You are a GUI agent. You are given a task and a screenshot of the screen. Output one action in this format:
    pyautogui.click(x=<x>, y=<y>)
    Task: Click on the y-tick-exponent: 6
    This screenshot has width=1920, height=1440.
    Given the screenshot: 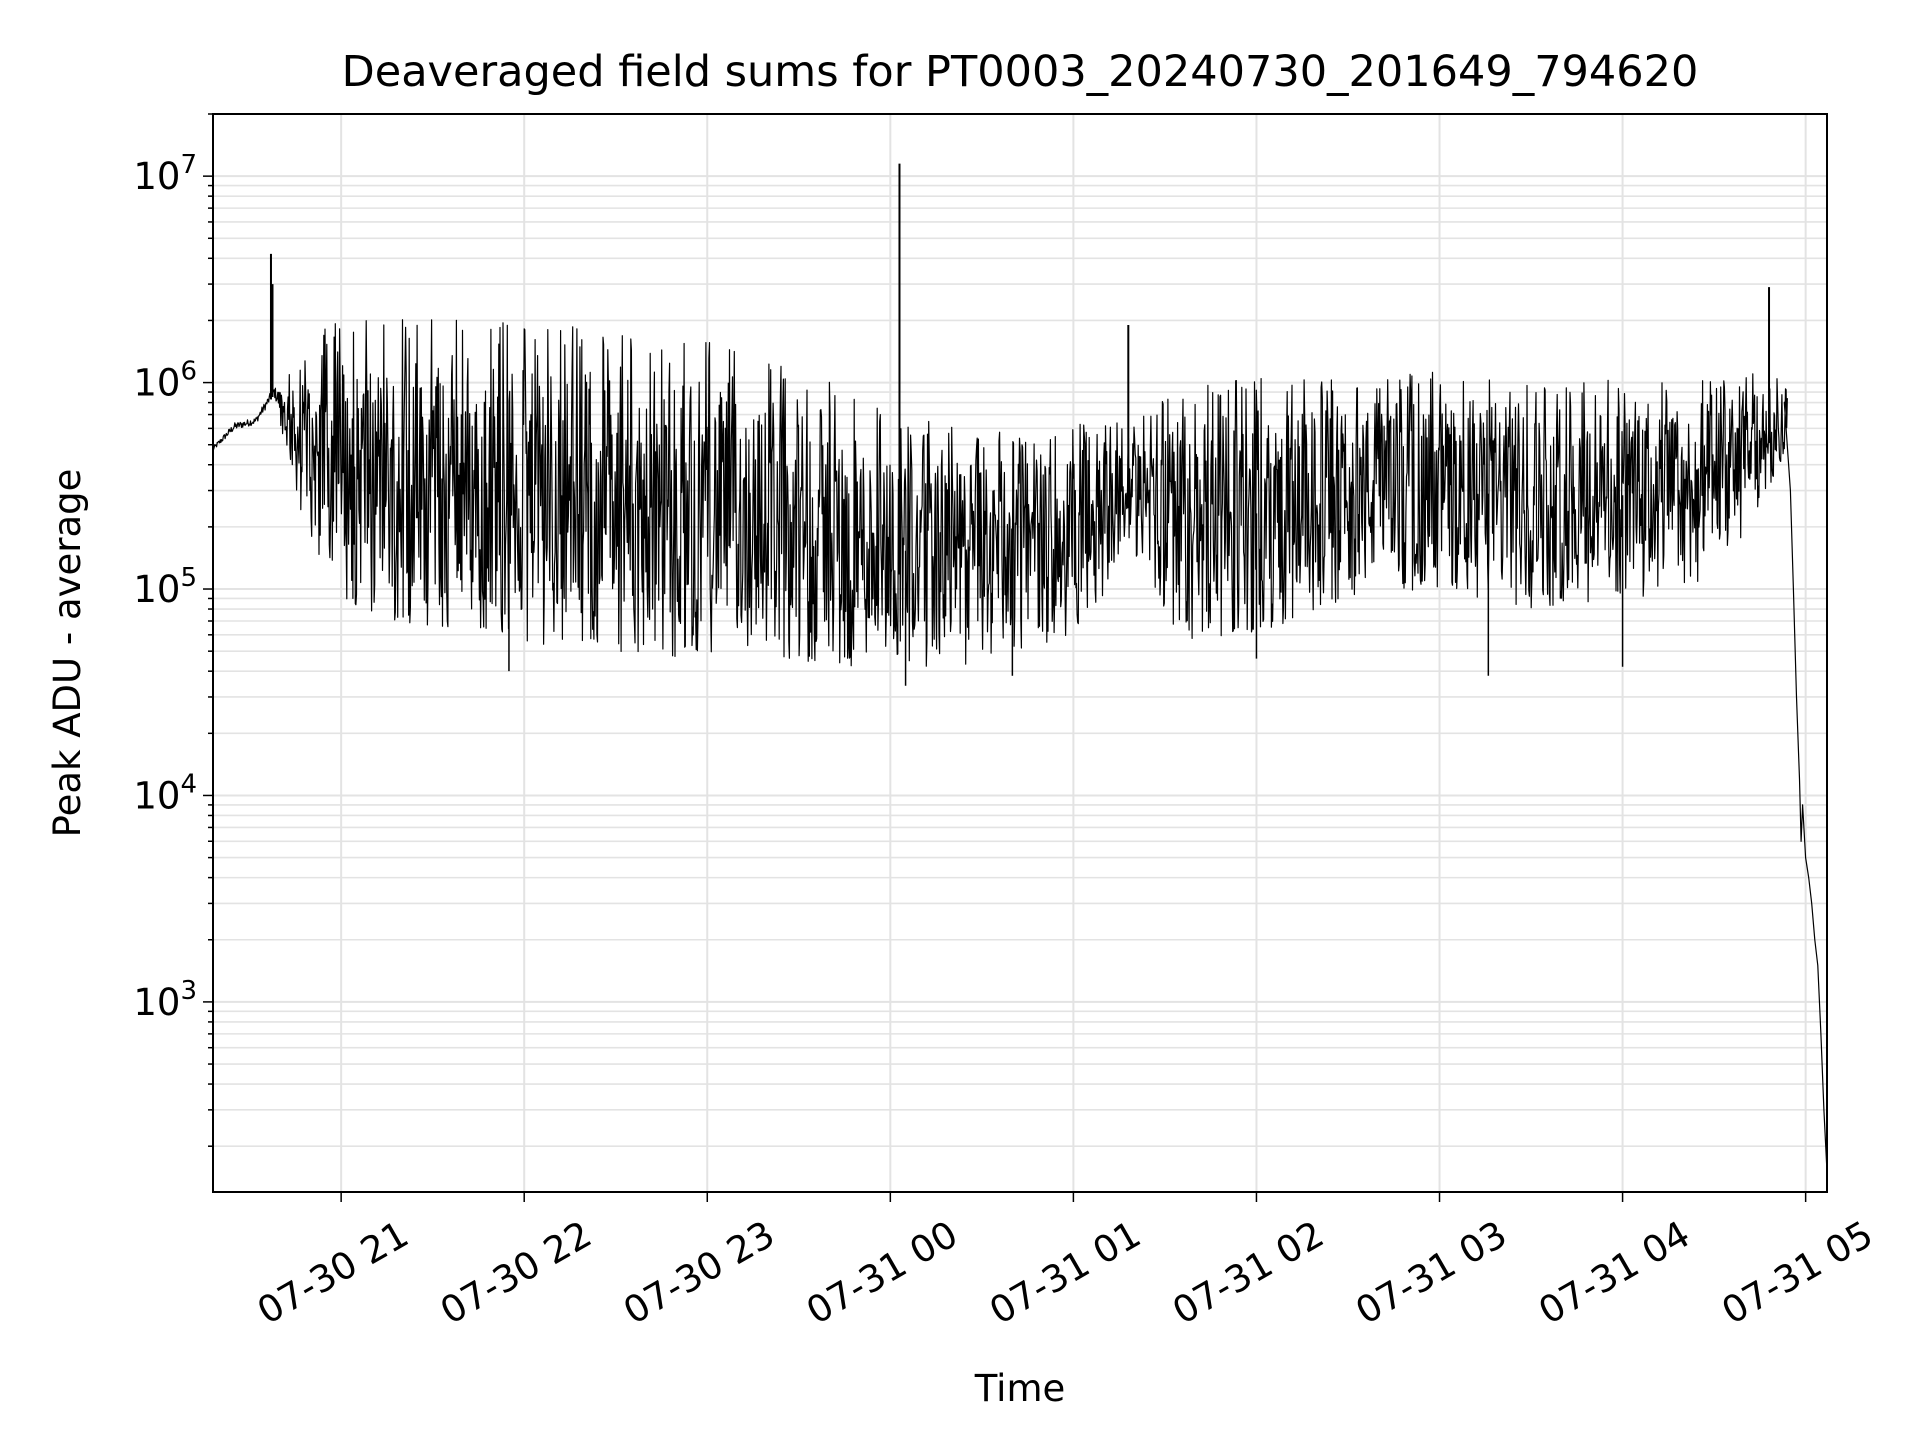 What is the action you would take?
    pyautogui.click(x=188, y=372)
    